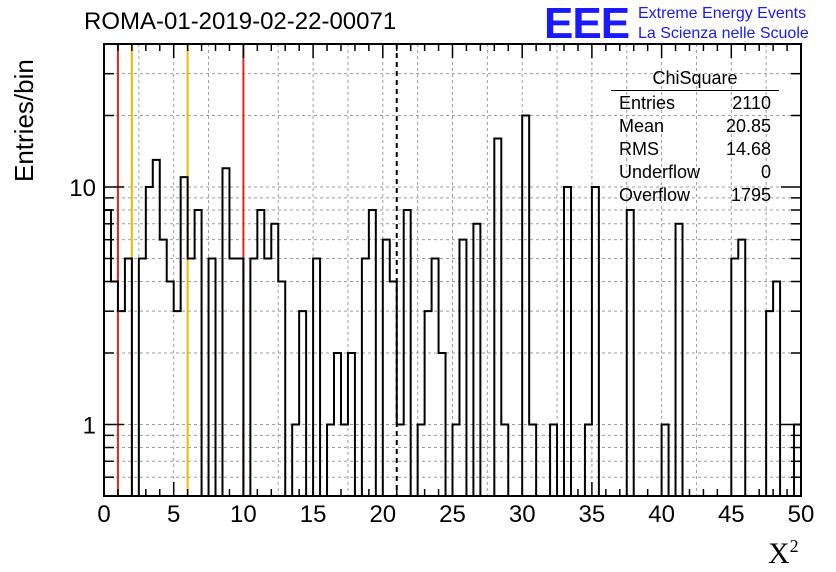 The width and height of the screenshot is (836, 572). Describe the element at coordinates (103, 514) in the screenshot. I see `x-tick-label: 0` at that location.